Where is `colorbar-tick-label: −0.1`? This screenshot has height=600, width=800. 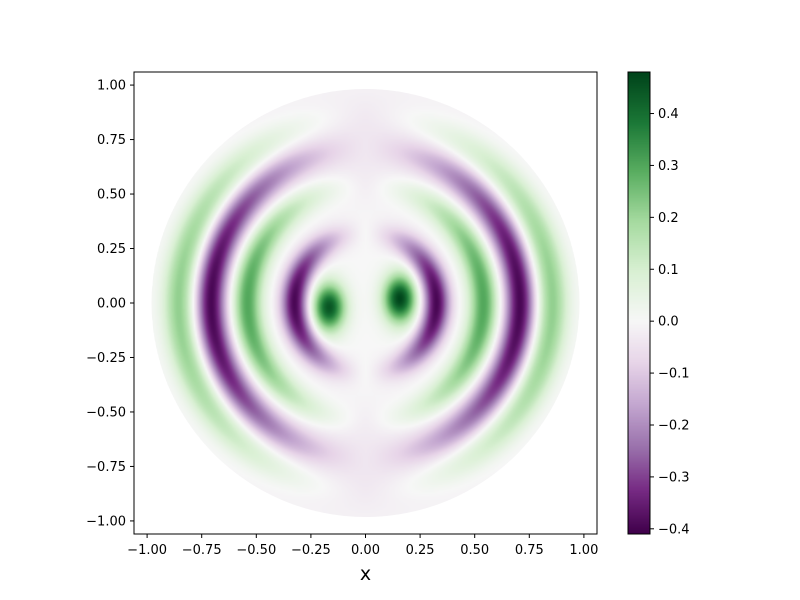 colorbar-tick-label: −0.1 is located at coordinates (674, 374).